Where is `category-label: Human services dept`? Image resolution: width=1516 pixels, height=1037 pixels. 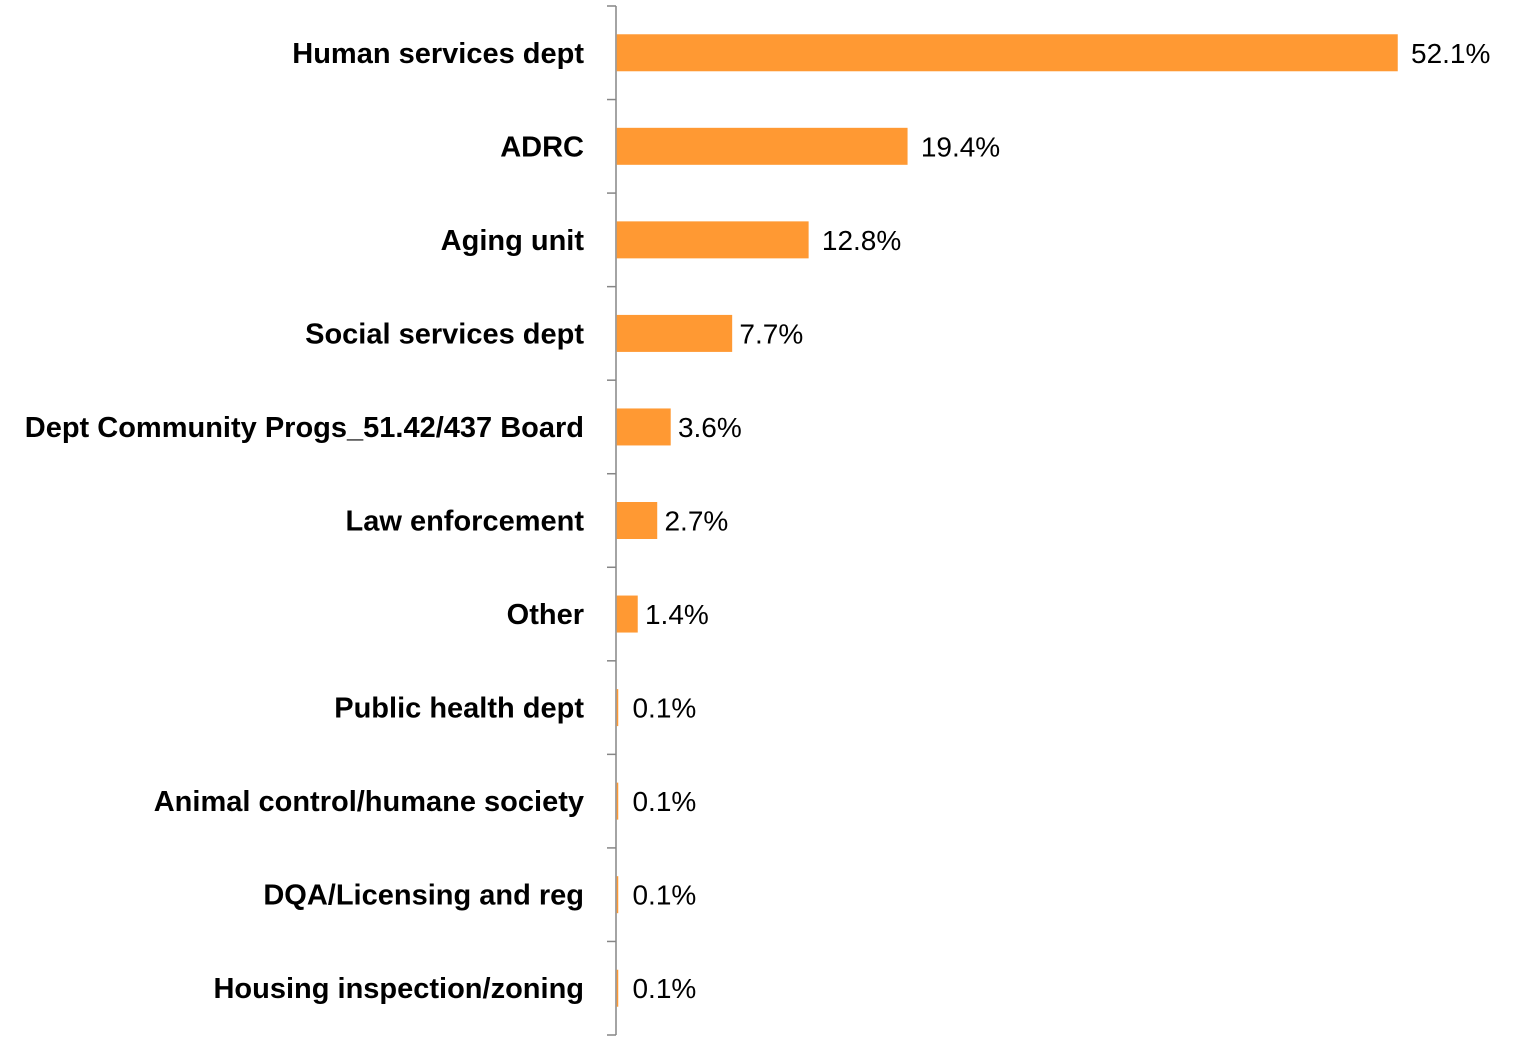 category-label: Human services dept is located at coordinates (438, 54).